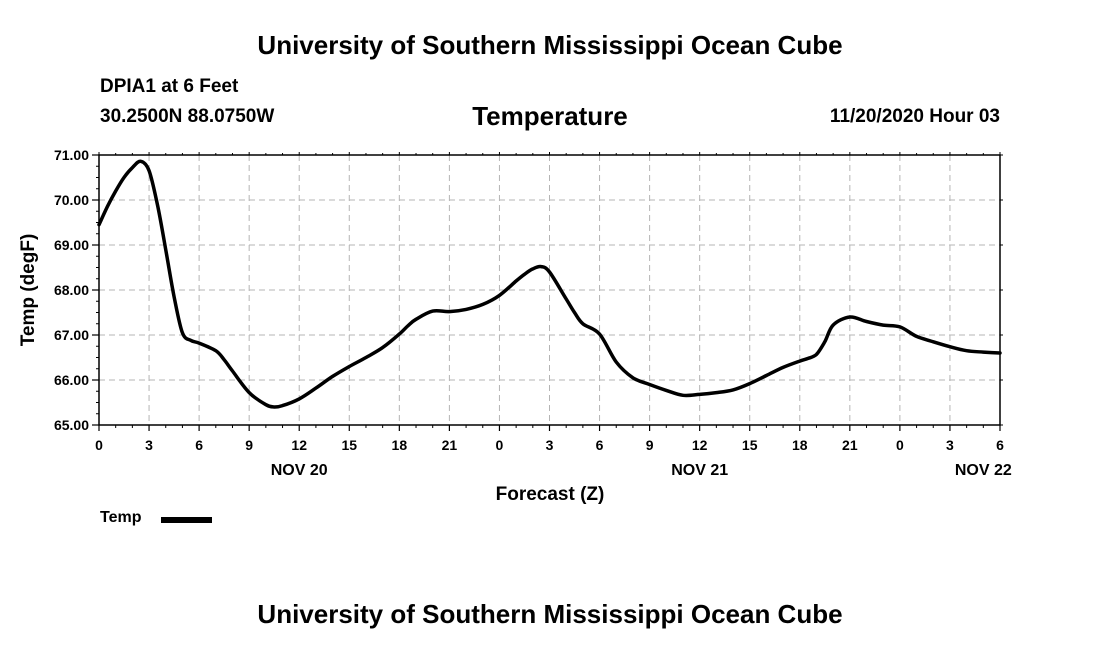  Describe the element at coordinates (71, 200) in the screenshot. I see `y-tick-label: 70.00` at that location.